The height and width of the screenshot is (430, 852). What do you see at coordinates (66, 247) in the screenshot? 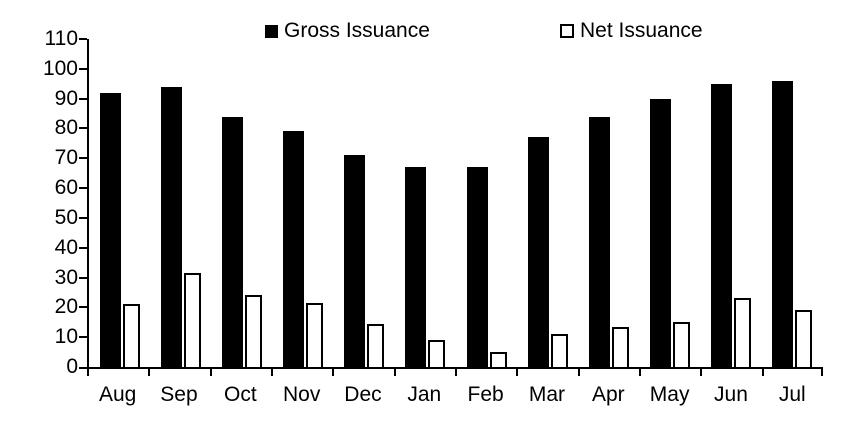
I see `y-tick-label: 40` at bounding box center [66, 247].